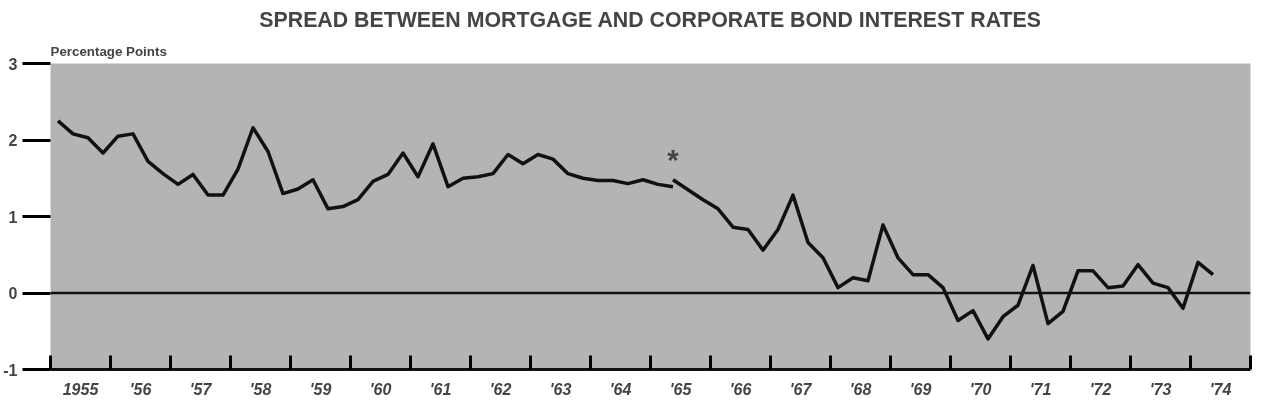 This screenshot has width=1283, height=405. I want to click on y-tick-label: 2, so click(13, 140).